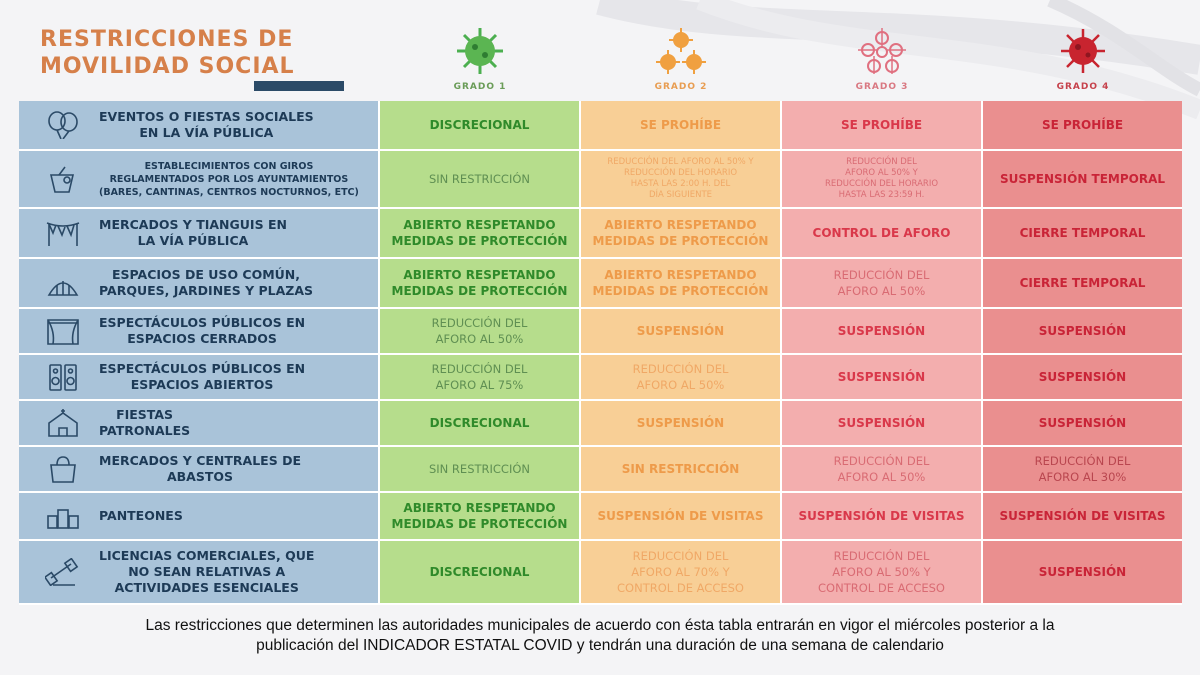 The height and width of the screenshot is (675, 1200). Describe the element at coordinates (881, 233) in the screenshot. I see `restriction-text: CONTROL DE AFORO` at that location.